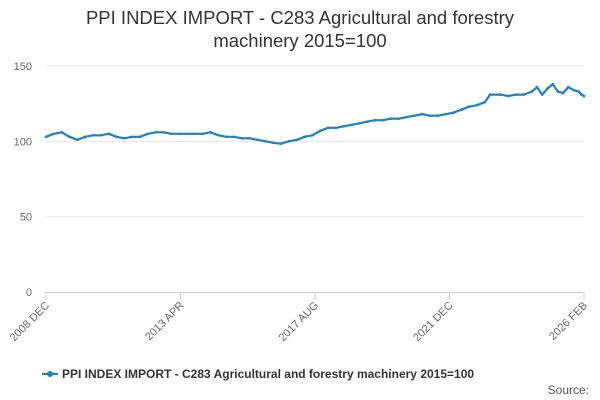 This screenshot has height=400, width=600. I want to click on x-tick-label-1: 2013 APR, so click(165, 322).